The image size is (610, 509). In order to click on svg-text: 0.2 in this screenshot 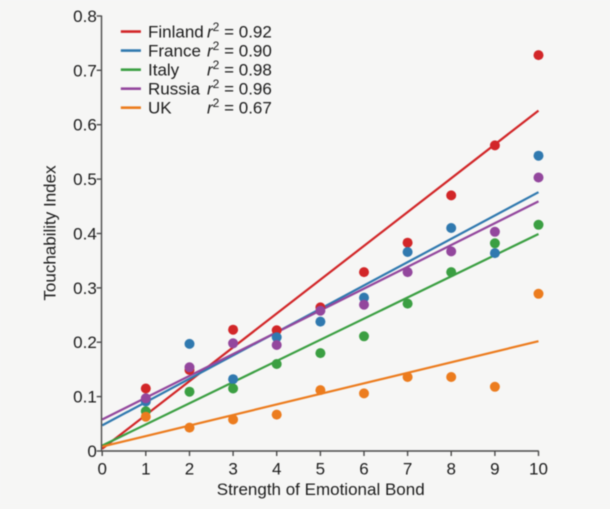, I will do `click(85, 342)`.